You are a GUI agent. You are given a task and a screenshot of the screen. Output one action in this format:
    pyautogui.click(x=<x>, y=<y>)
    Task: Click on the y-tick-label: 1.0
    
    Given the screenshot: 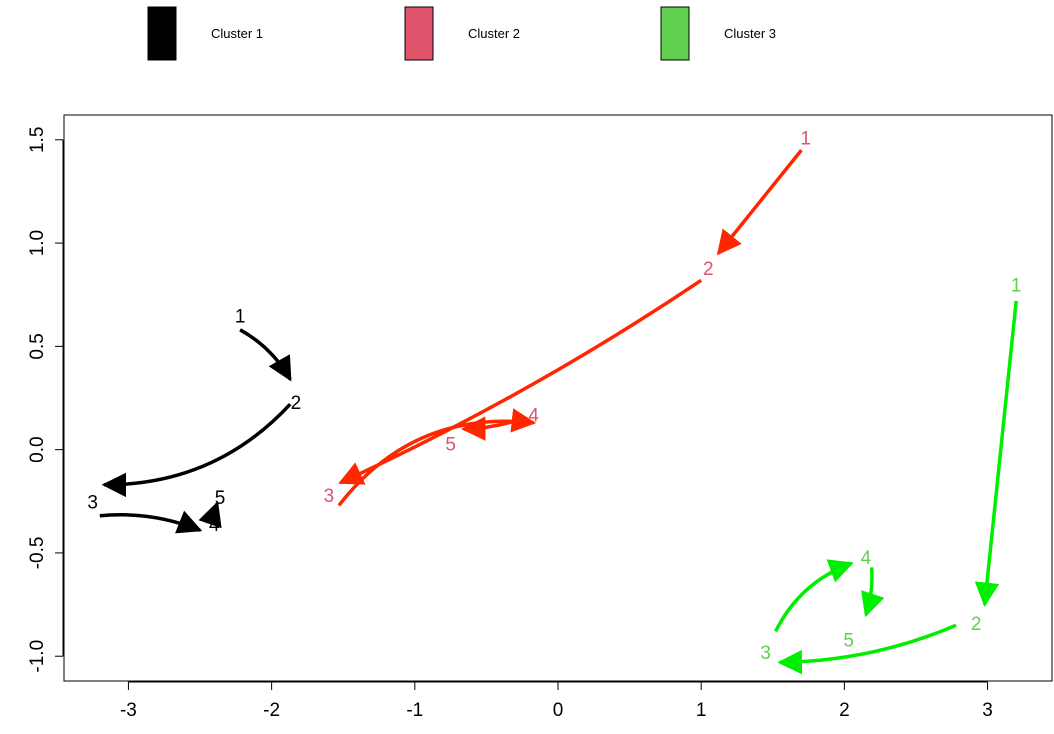 What is the action you would take?
    pyautogui.click(x=37, y=243)
    